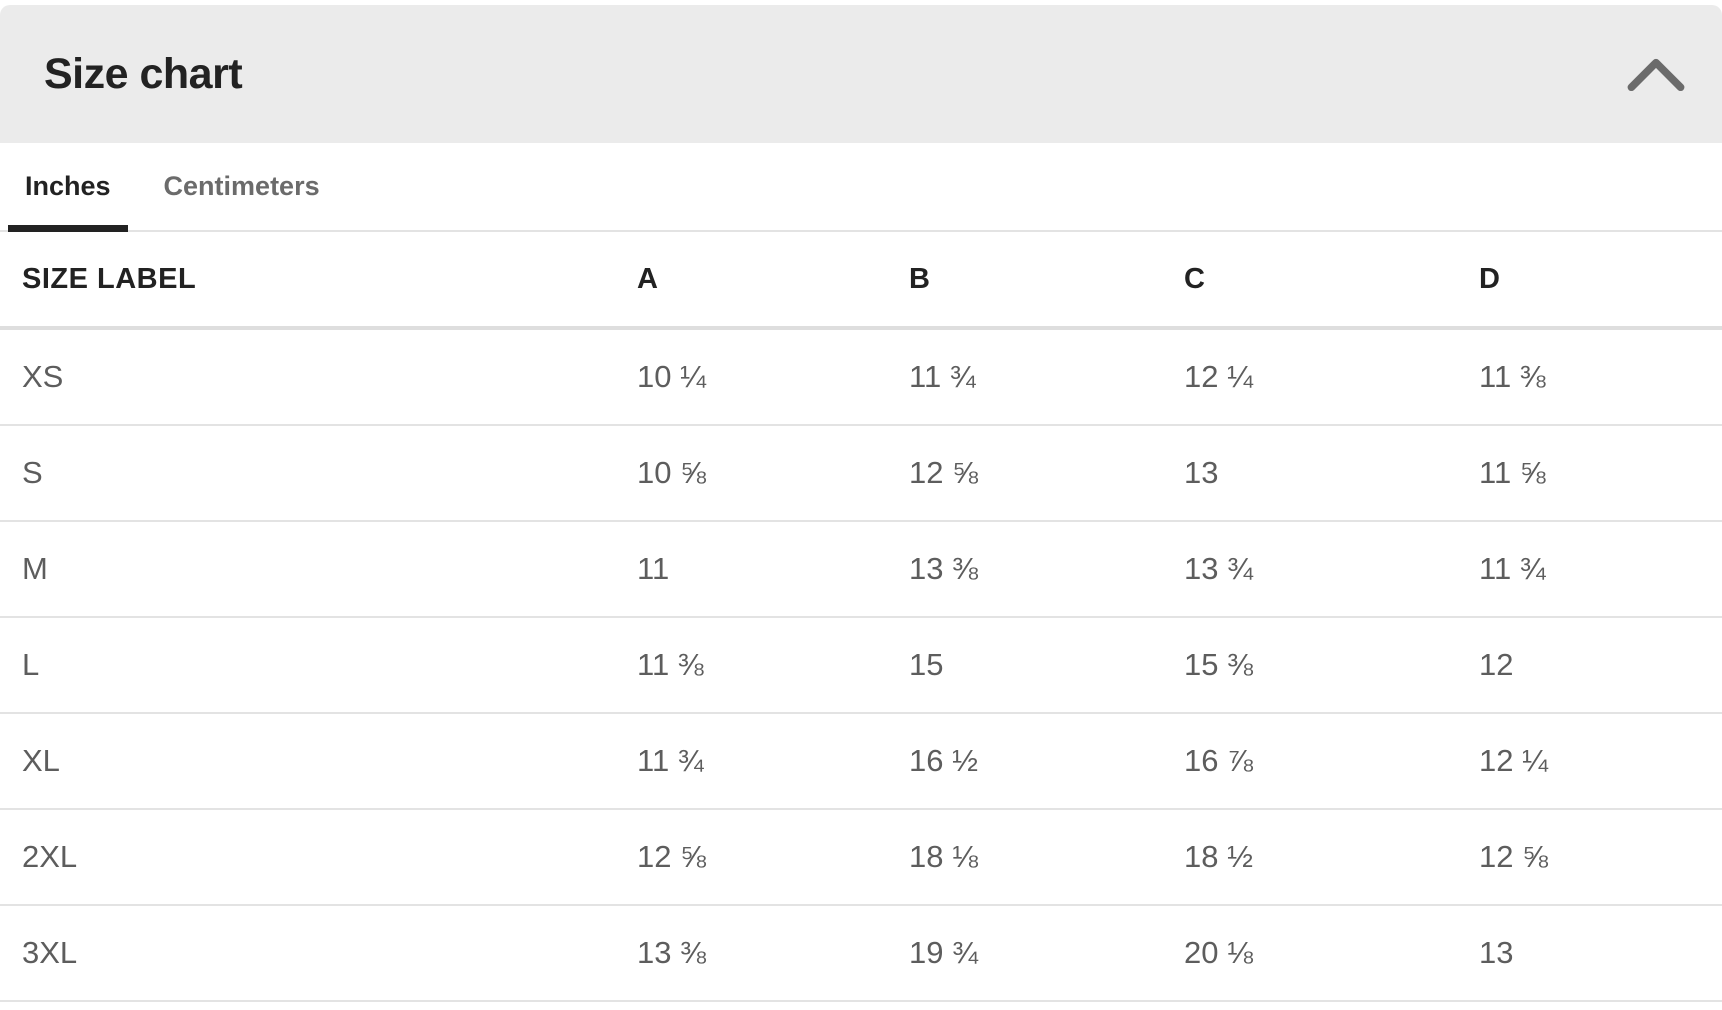 The height and width of the screenshot is (1010, 1722). What do you see at coordinates (861, 74) in the screenshot?
I see `panel-header: Size chart` at bounding box center [861, 74].